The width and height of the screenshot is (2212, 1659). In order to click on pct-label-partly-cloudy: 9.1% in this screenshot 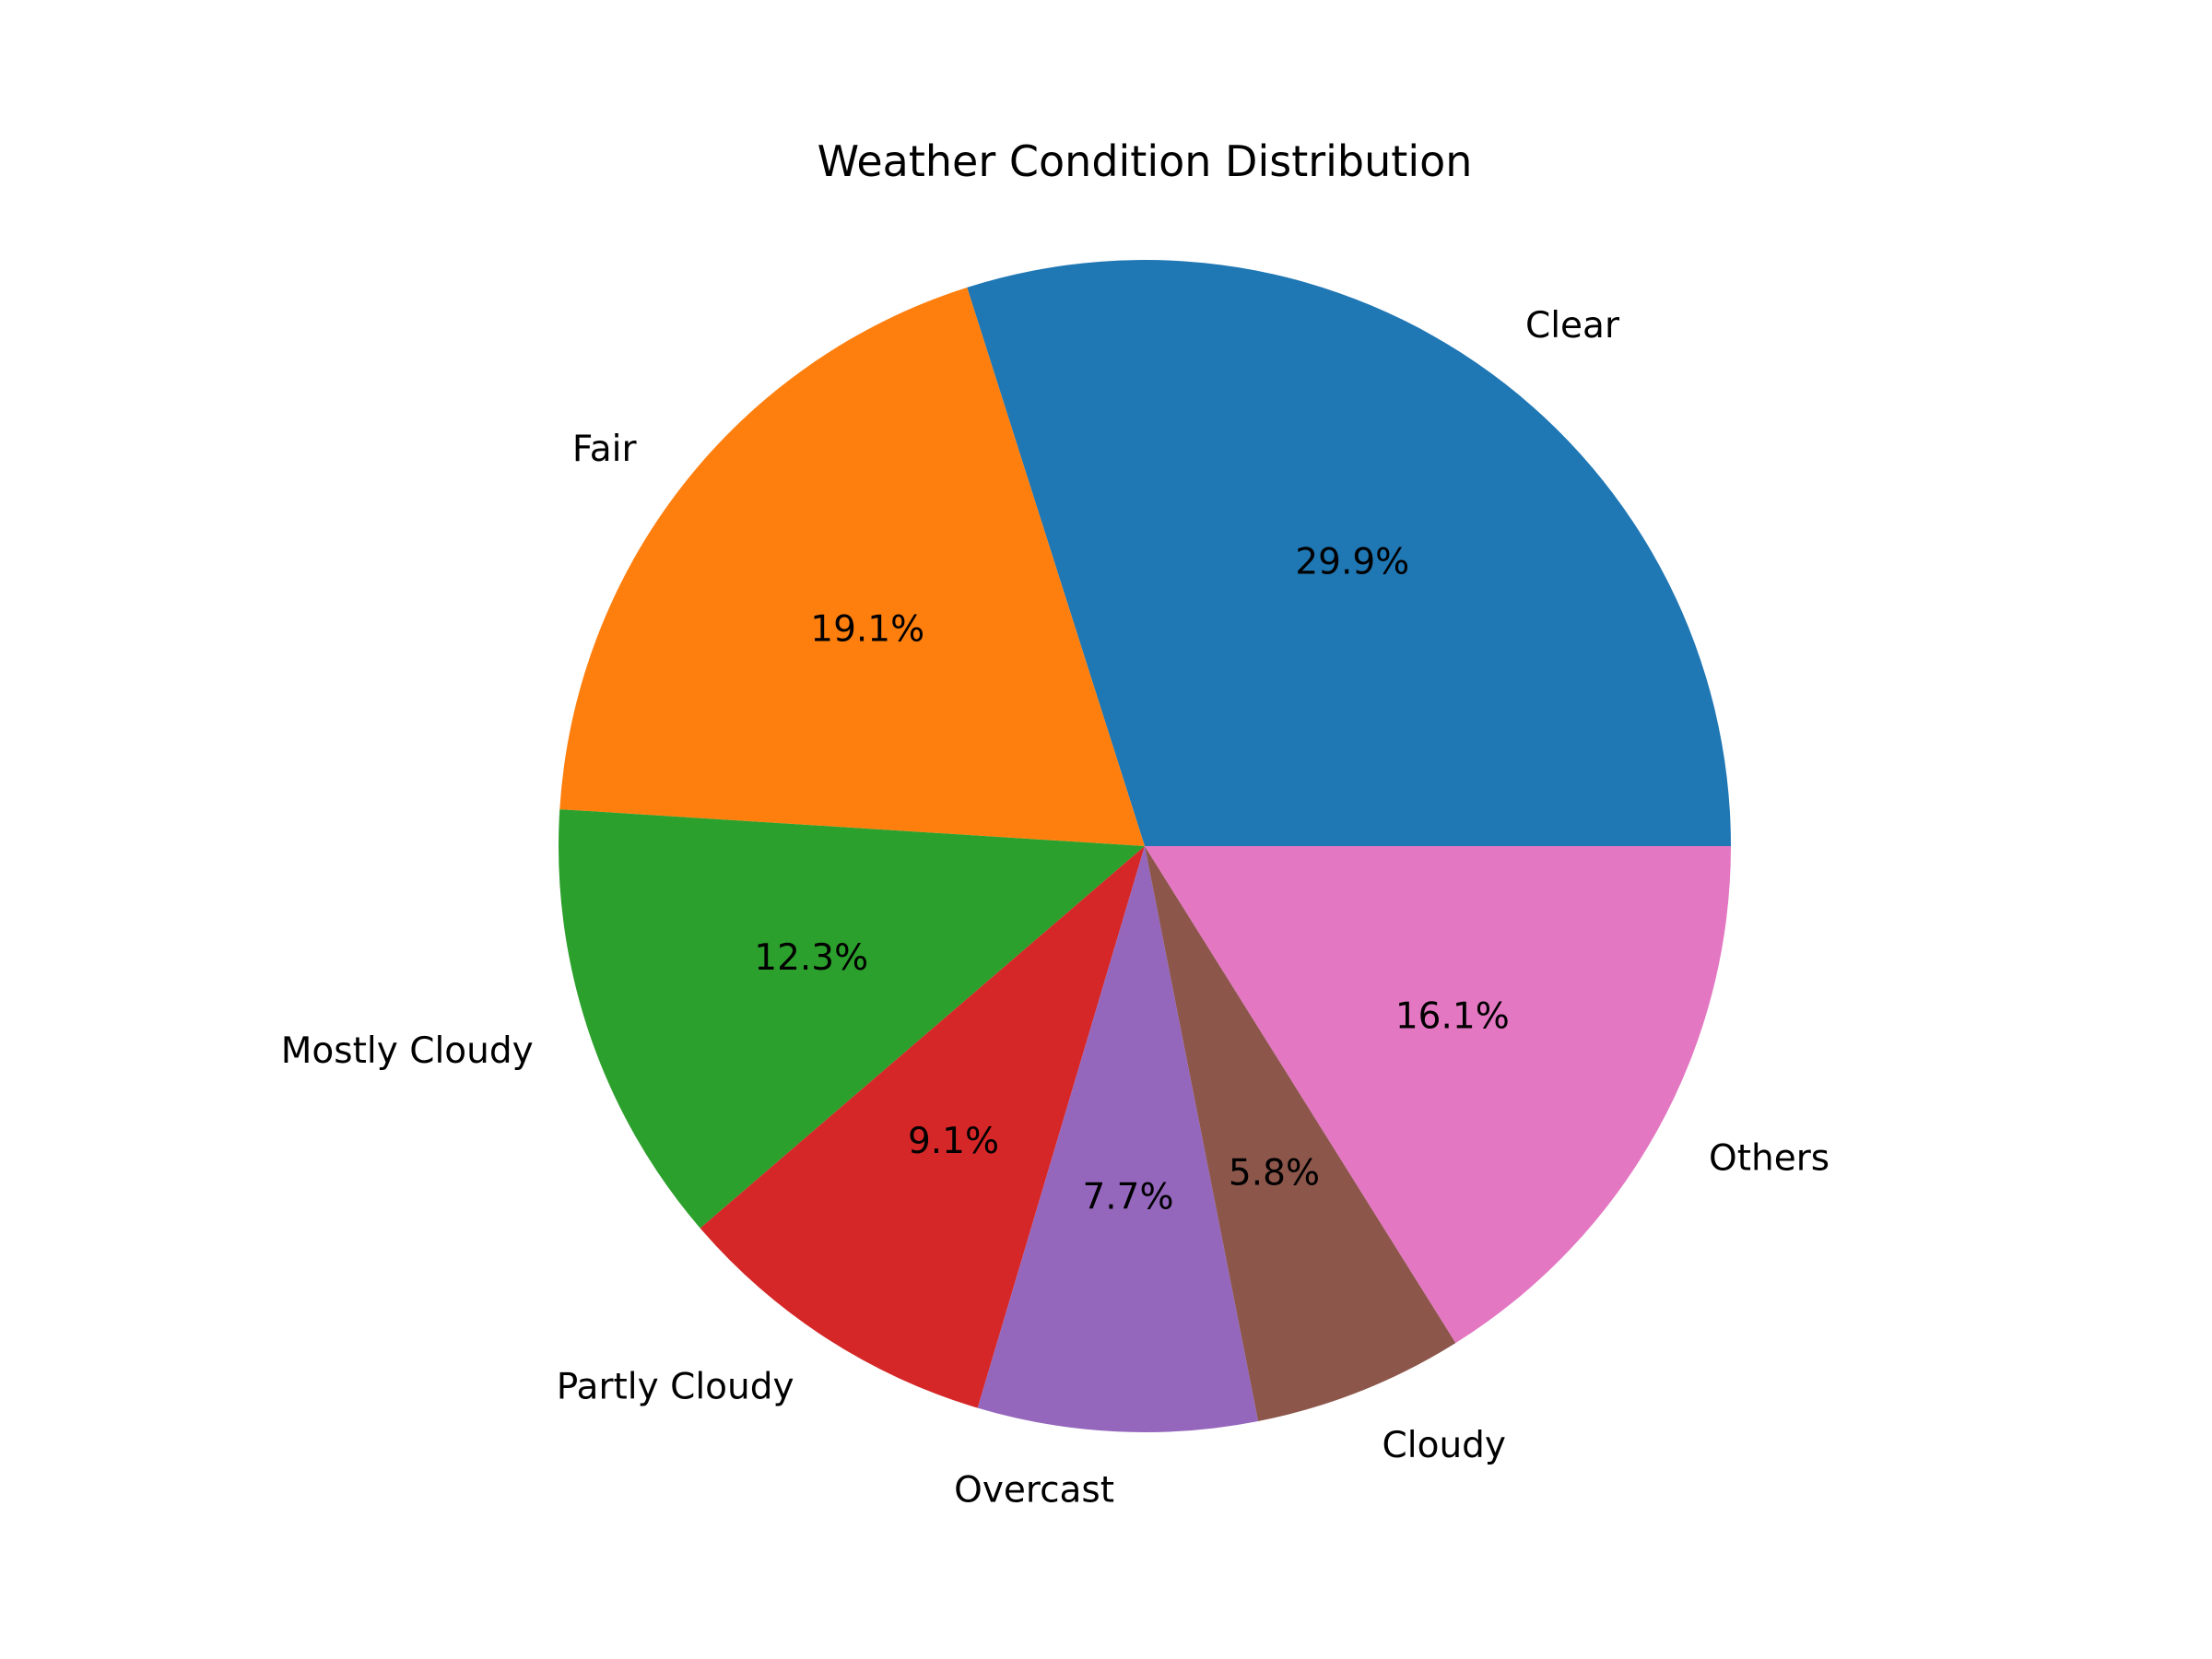, I will do `click(953, 1141)`.